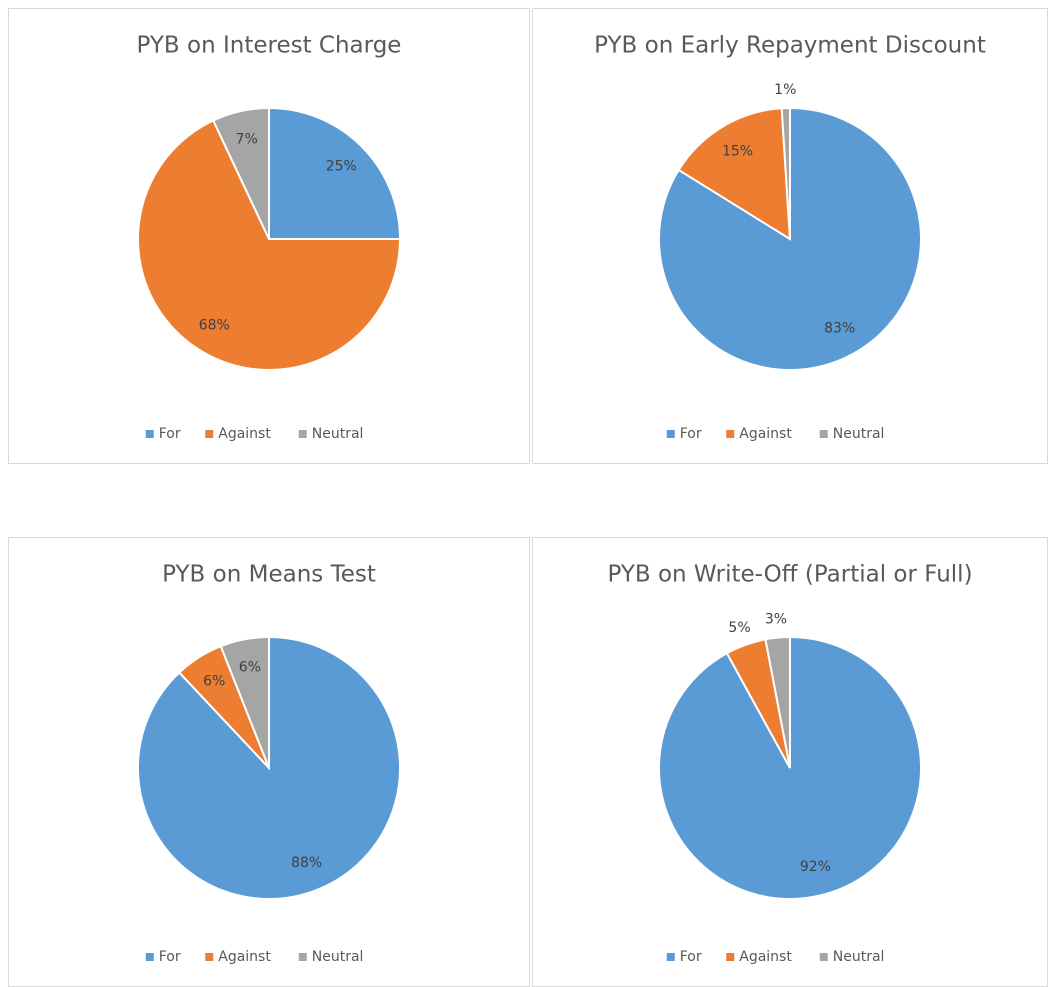 The height and width of the screenshot is (987, 1048). What do you see at coordinates (839, 328) in the screenshot?
I see `data-label: 83%` at bounding box center [839, 328].